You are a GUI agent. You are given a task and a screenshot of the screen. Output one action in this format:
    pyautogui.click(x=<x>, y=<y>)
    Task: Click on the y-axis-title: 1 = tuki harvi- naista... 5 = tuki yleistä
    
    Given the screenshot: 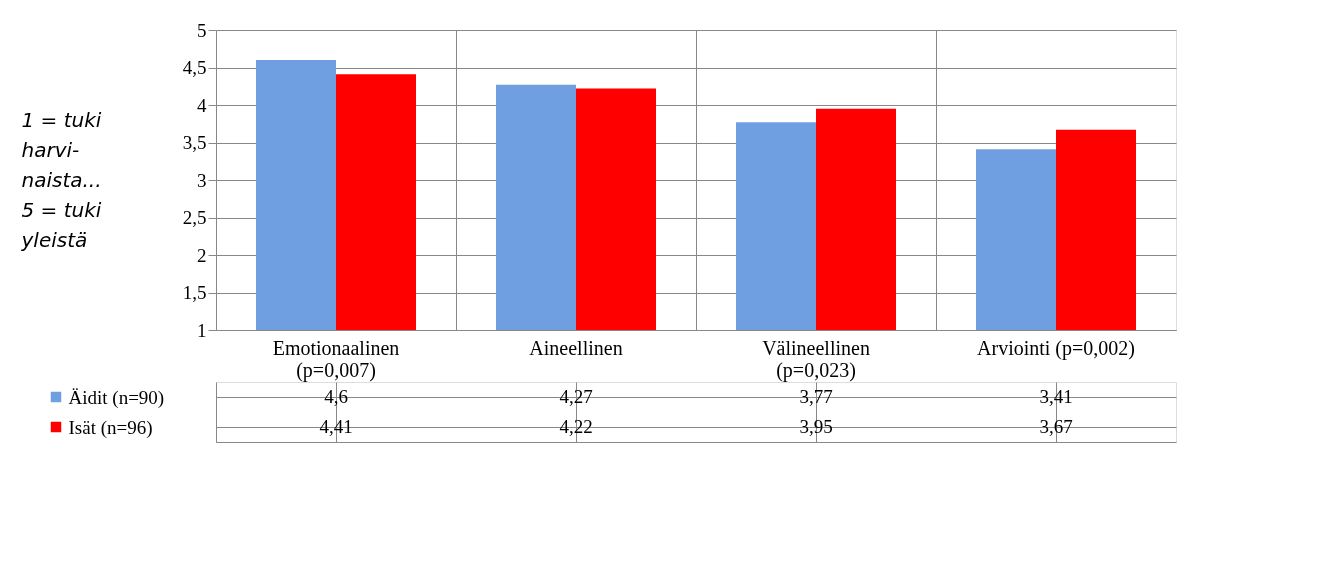 What is the action you would take?
    pyautogui.click(x=61, y=179)
    